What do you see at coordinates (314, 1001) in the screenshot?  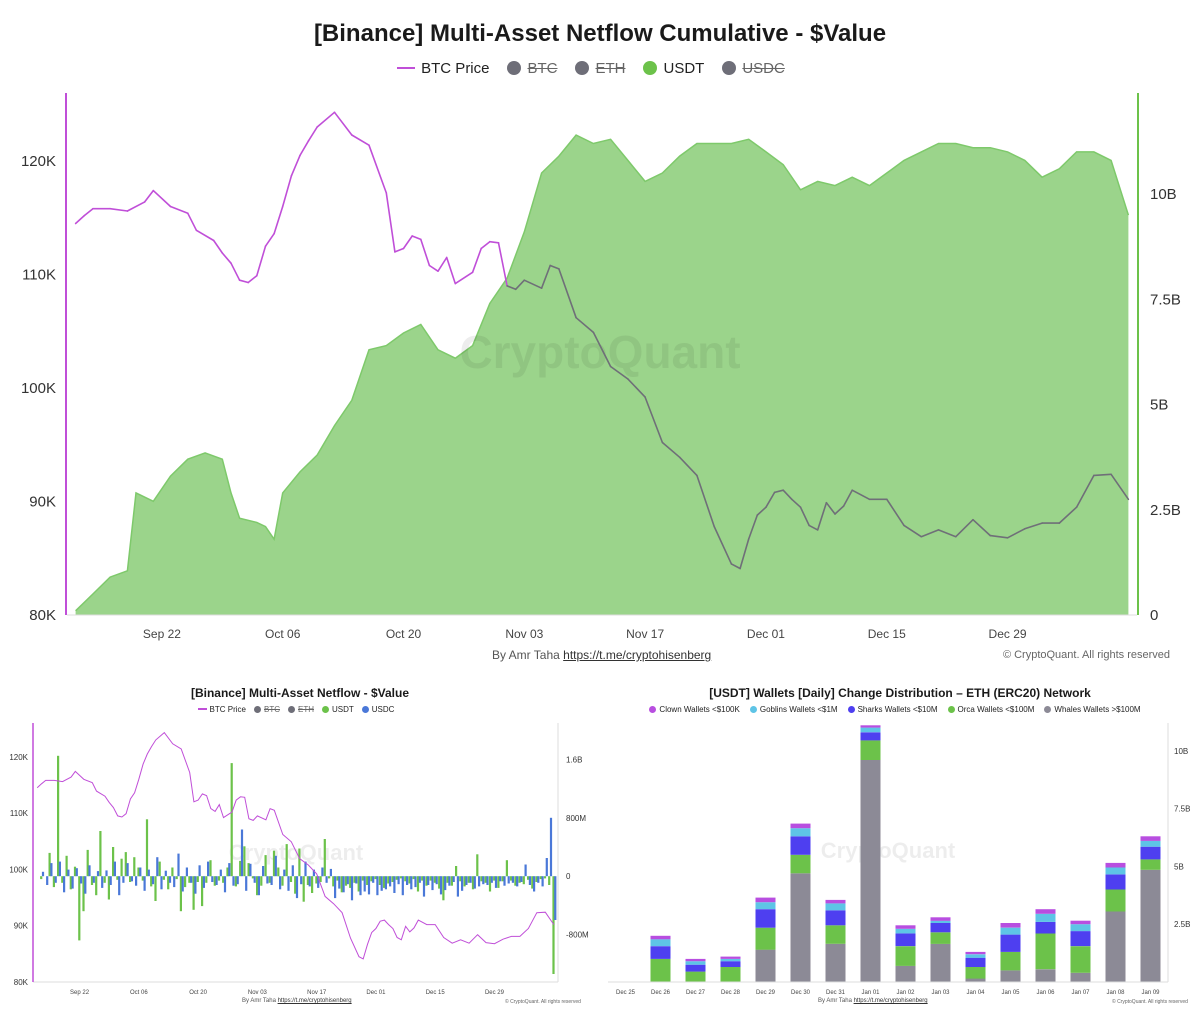 I see `chart2-author-link: https://t.me/cryptohisenberg` at bounding box center [314, 1001].